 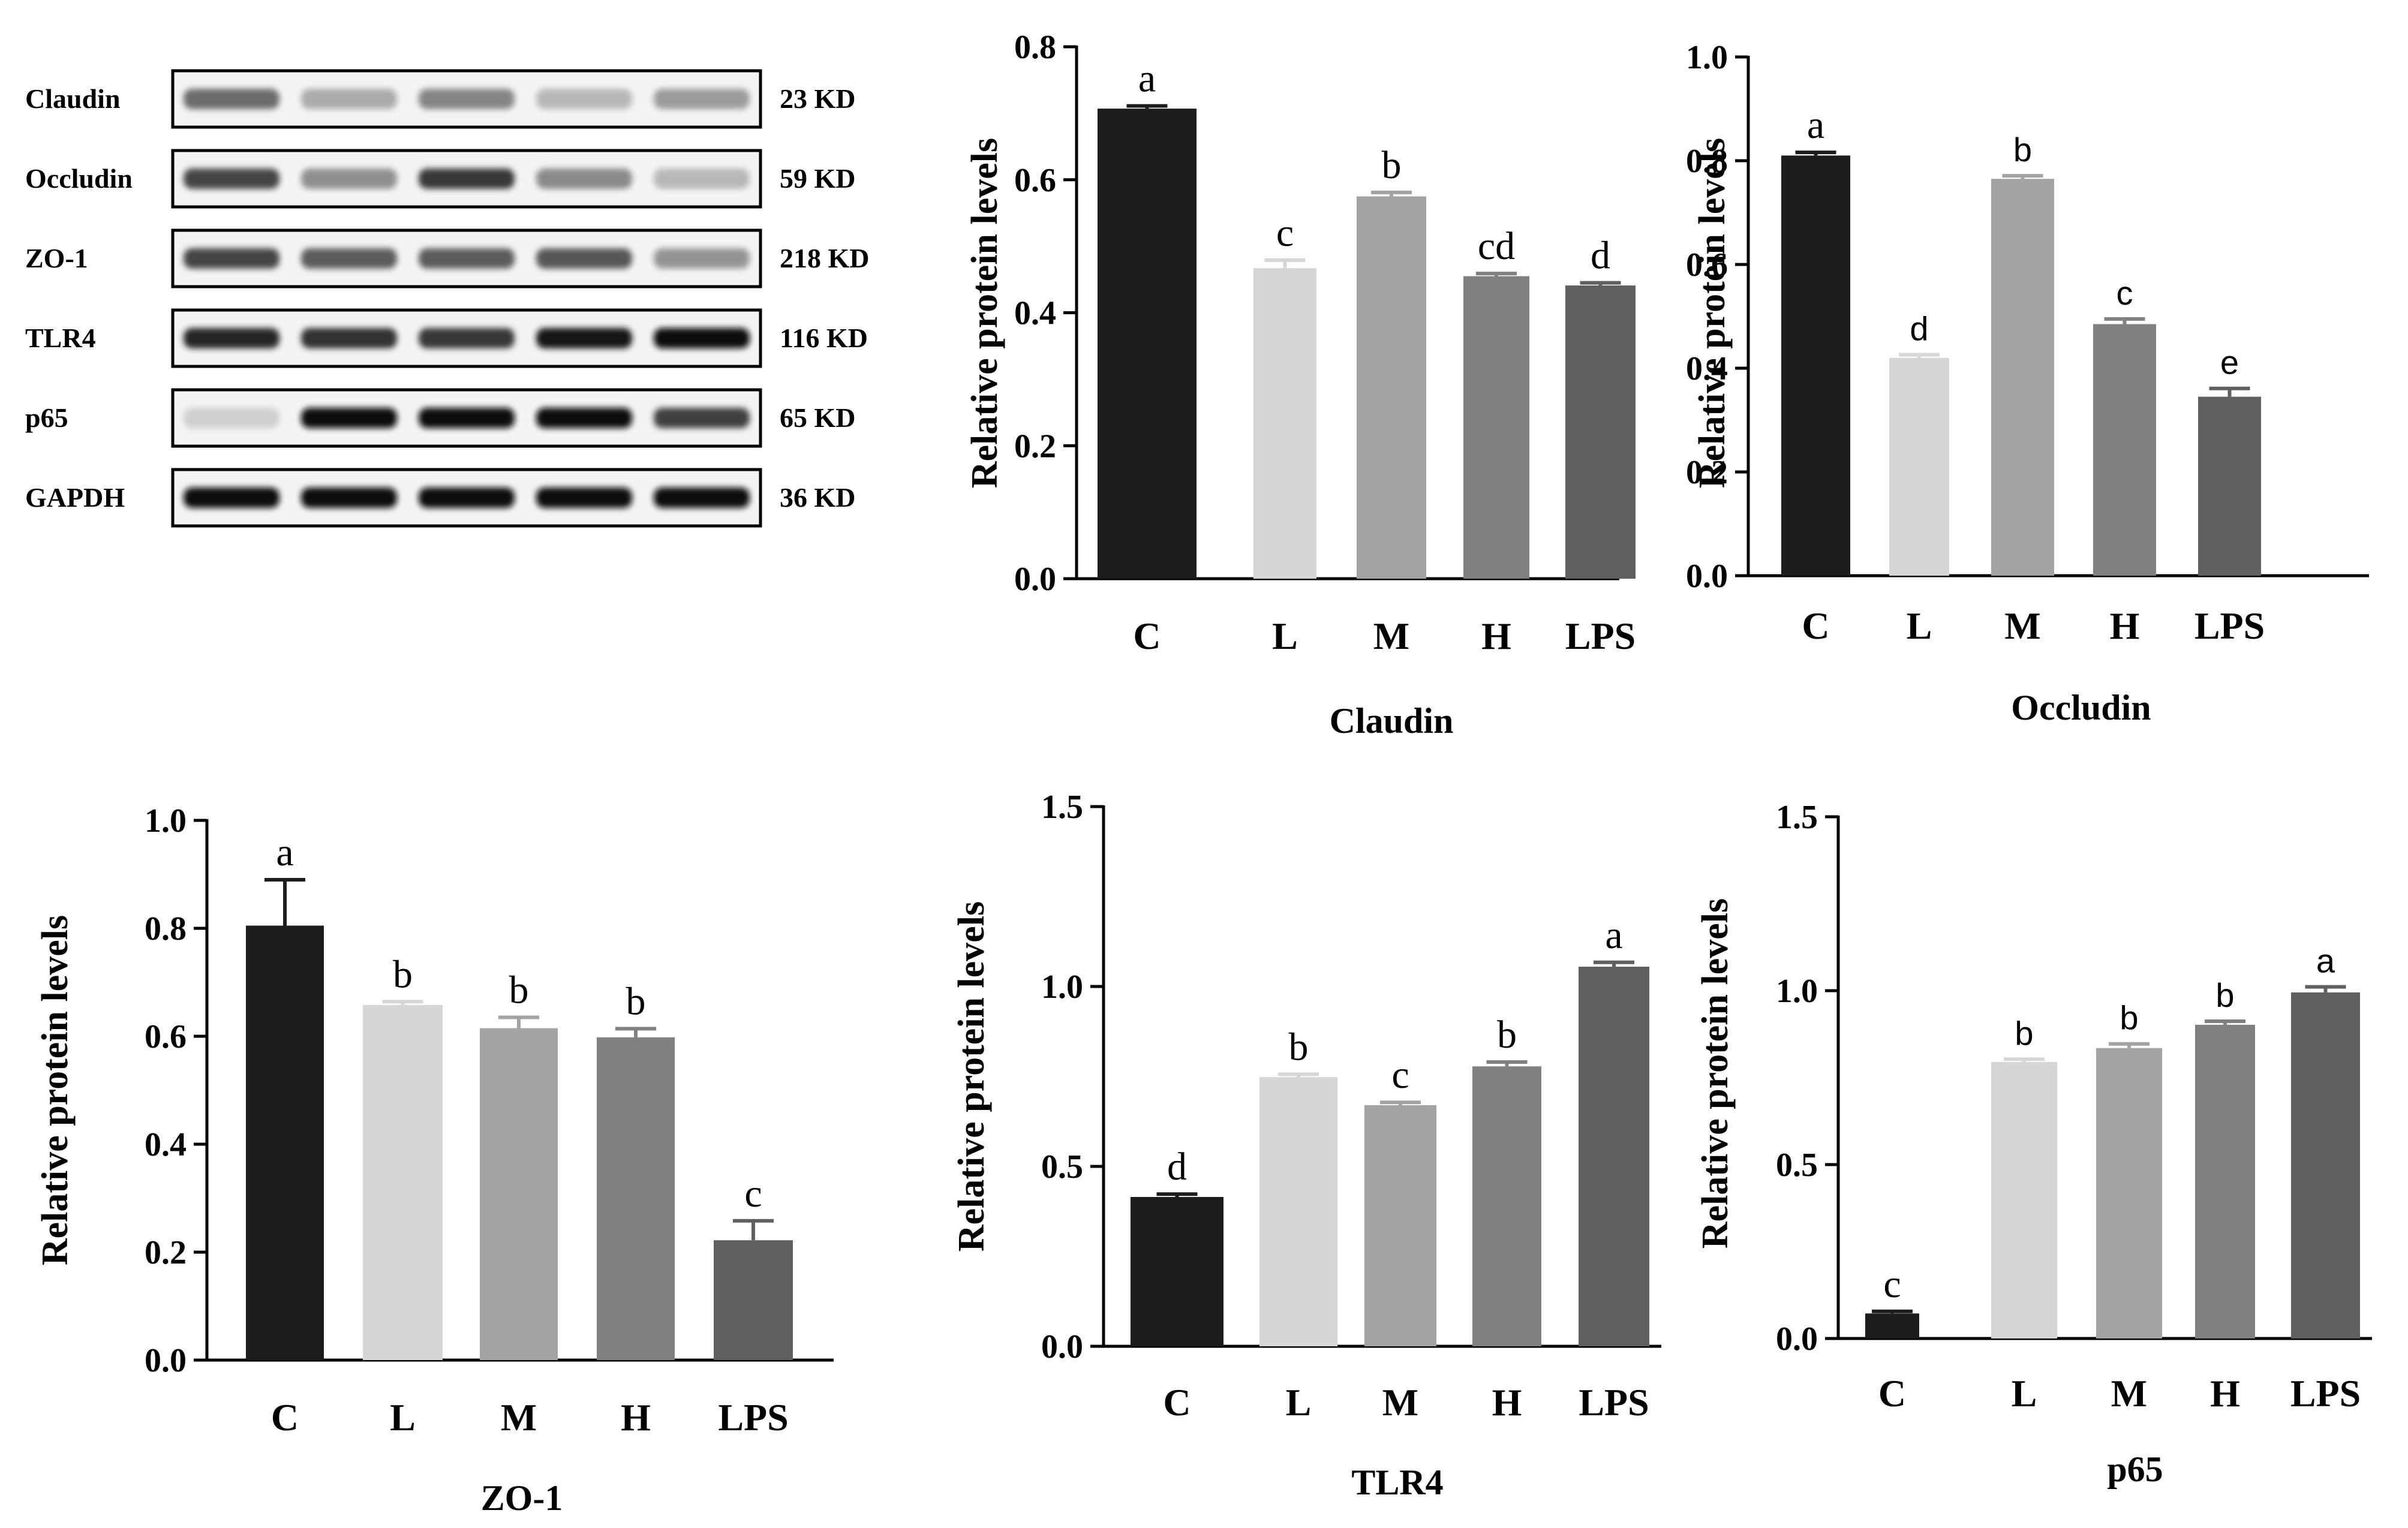 What do you see at coordinates (1397, 1483) in the screenshot?
I see `chart-title: TLR4` at bounding box center [1397, 1483].